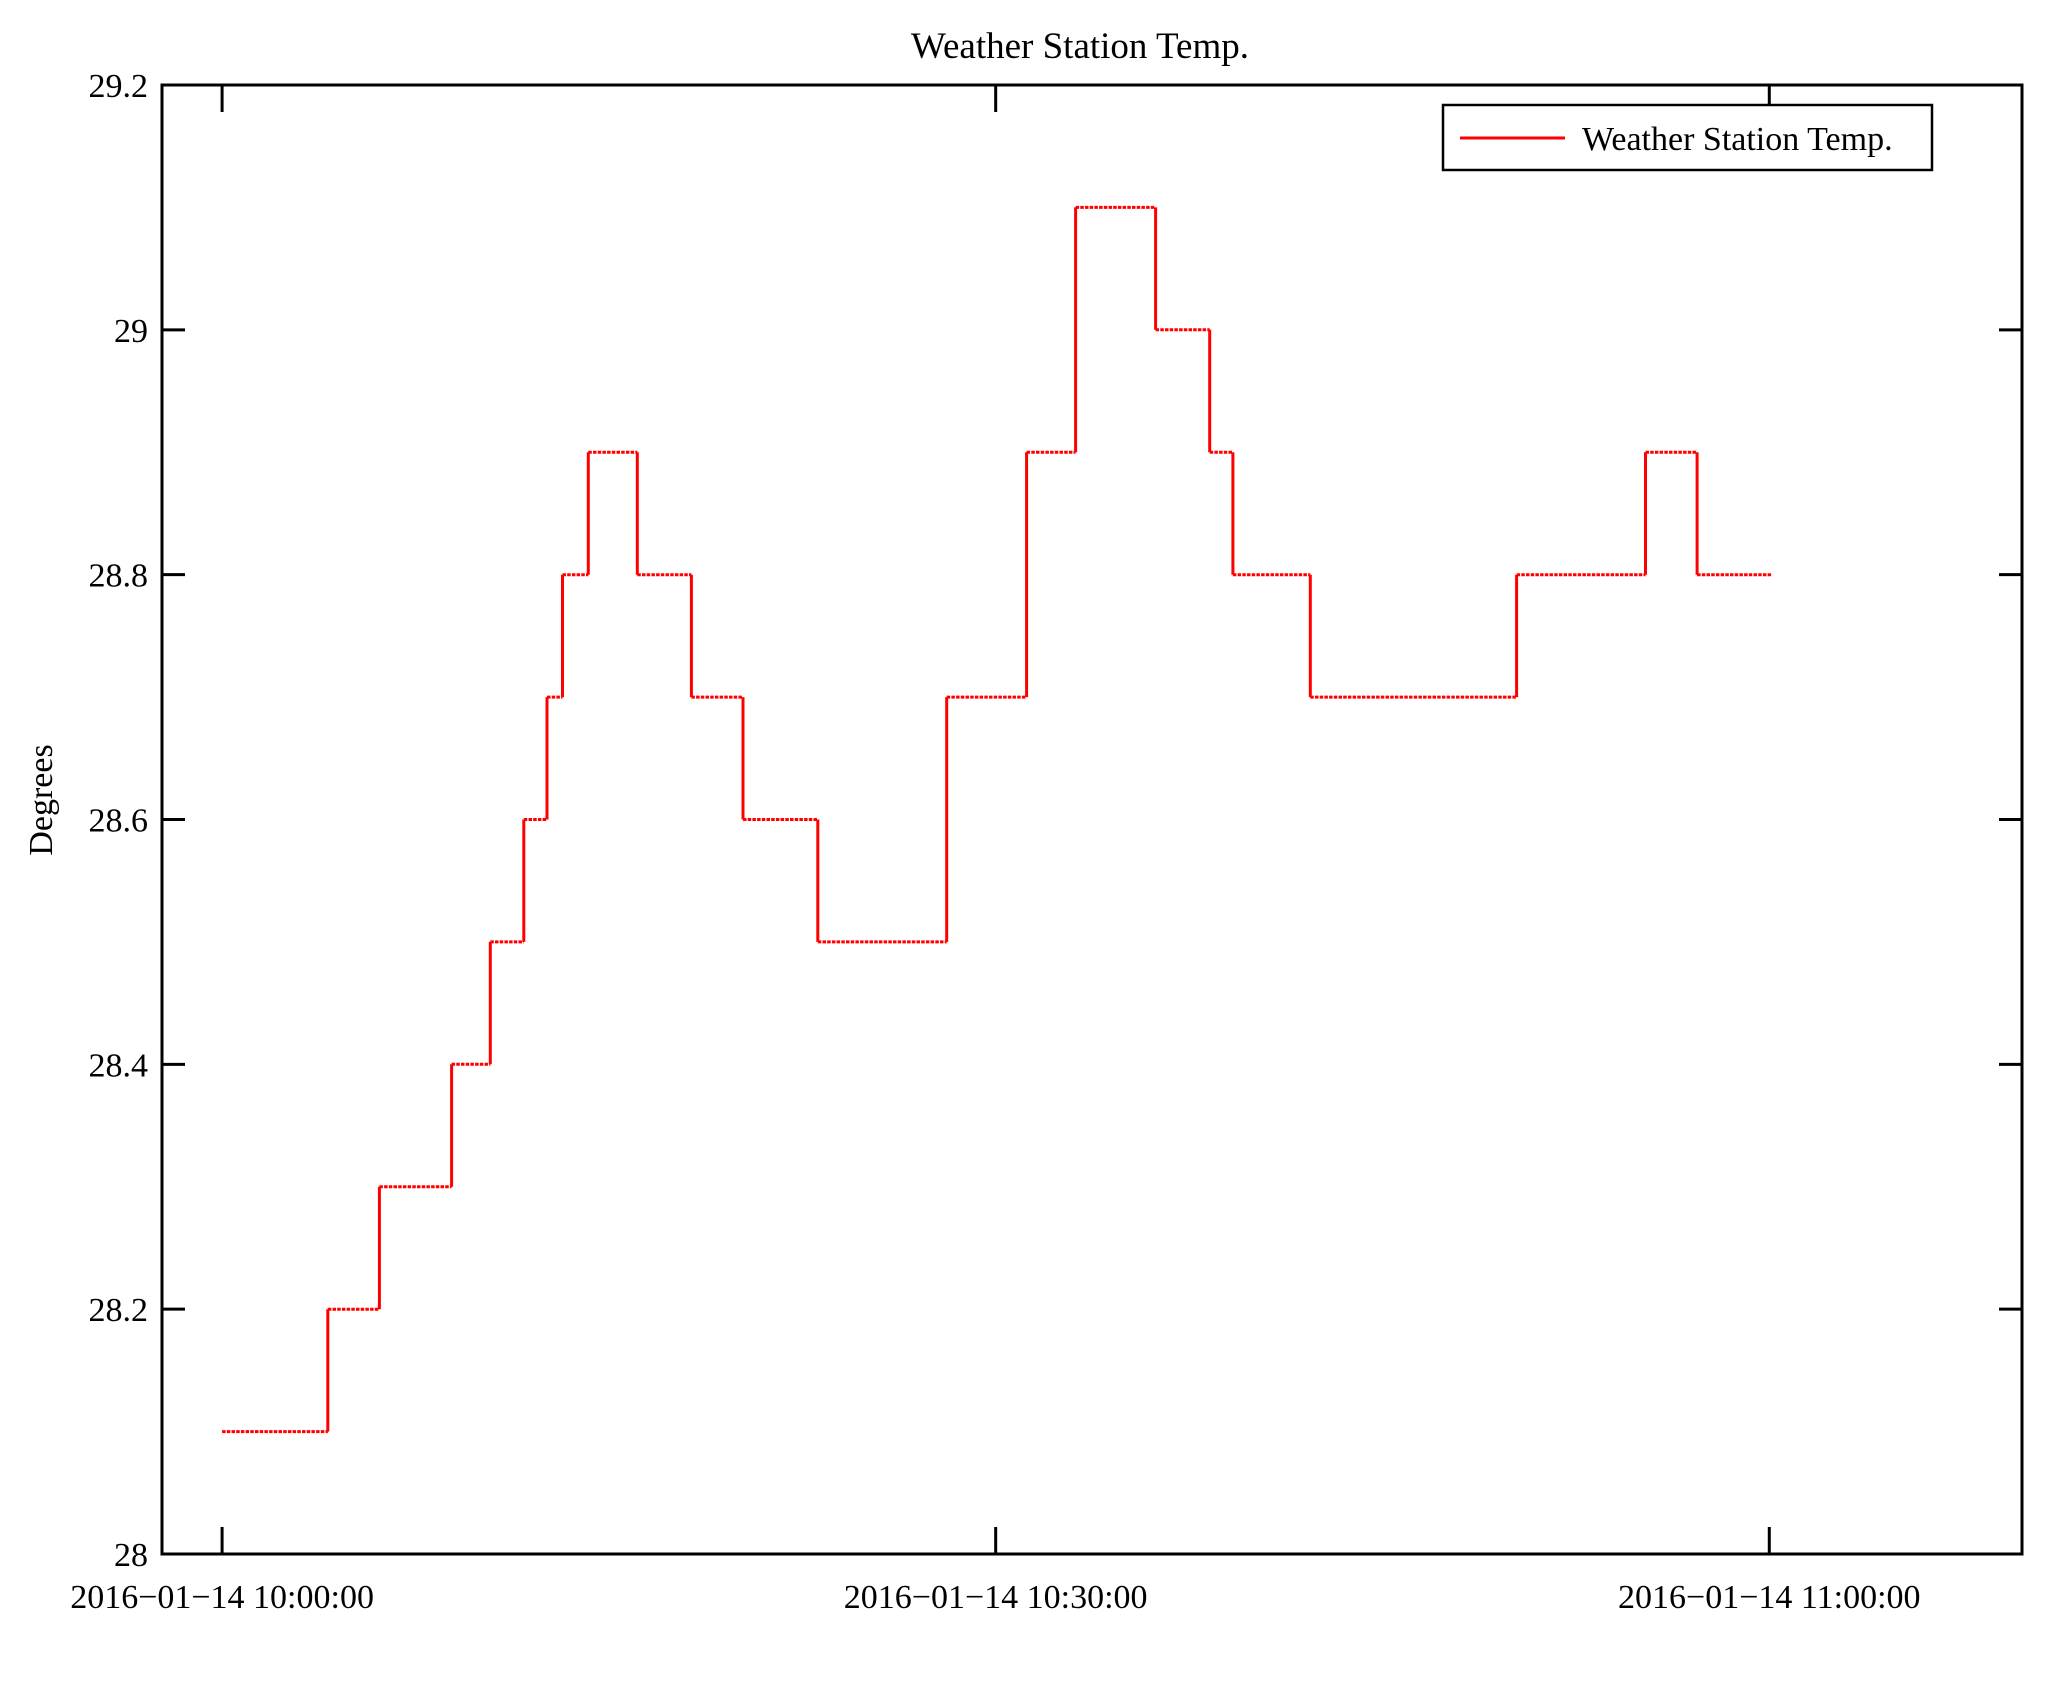  Describe the element at coordinates (222, 1597) in the screenshot. I see `x-tick-label: 2016−01−14 10:00:00` at that location.